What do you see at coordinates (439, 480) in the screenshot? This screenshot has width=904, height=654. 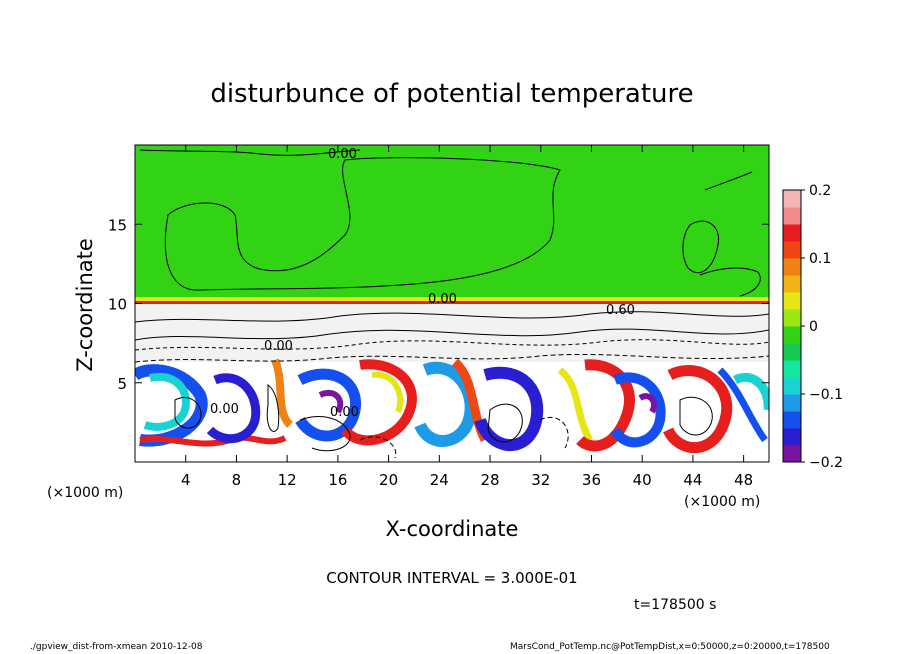 I see `x-tick-label: 24` at bounding box center [439, 480].